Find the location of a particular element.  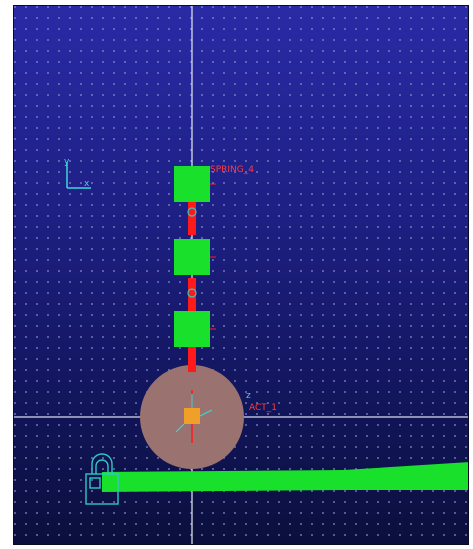

spring-label: SPRING_4 is located at coordinates (232, 170).